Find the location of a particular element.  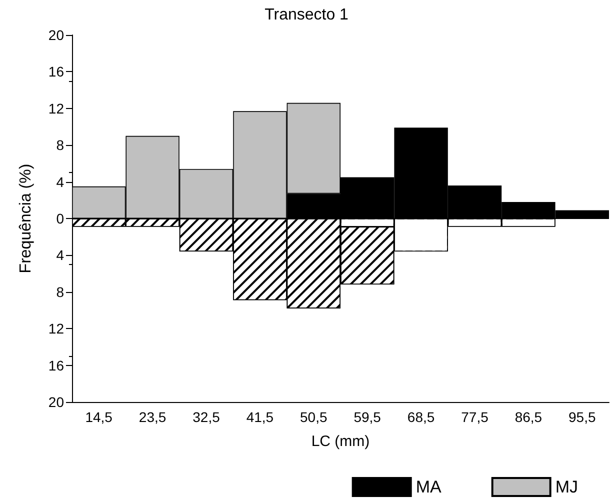

legend-label: MA is located at coordinates (429, 487).